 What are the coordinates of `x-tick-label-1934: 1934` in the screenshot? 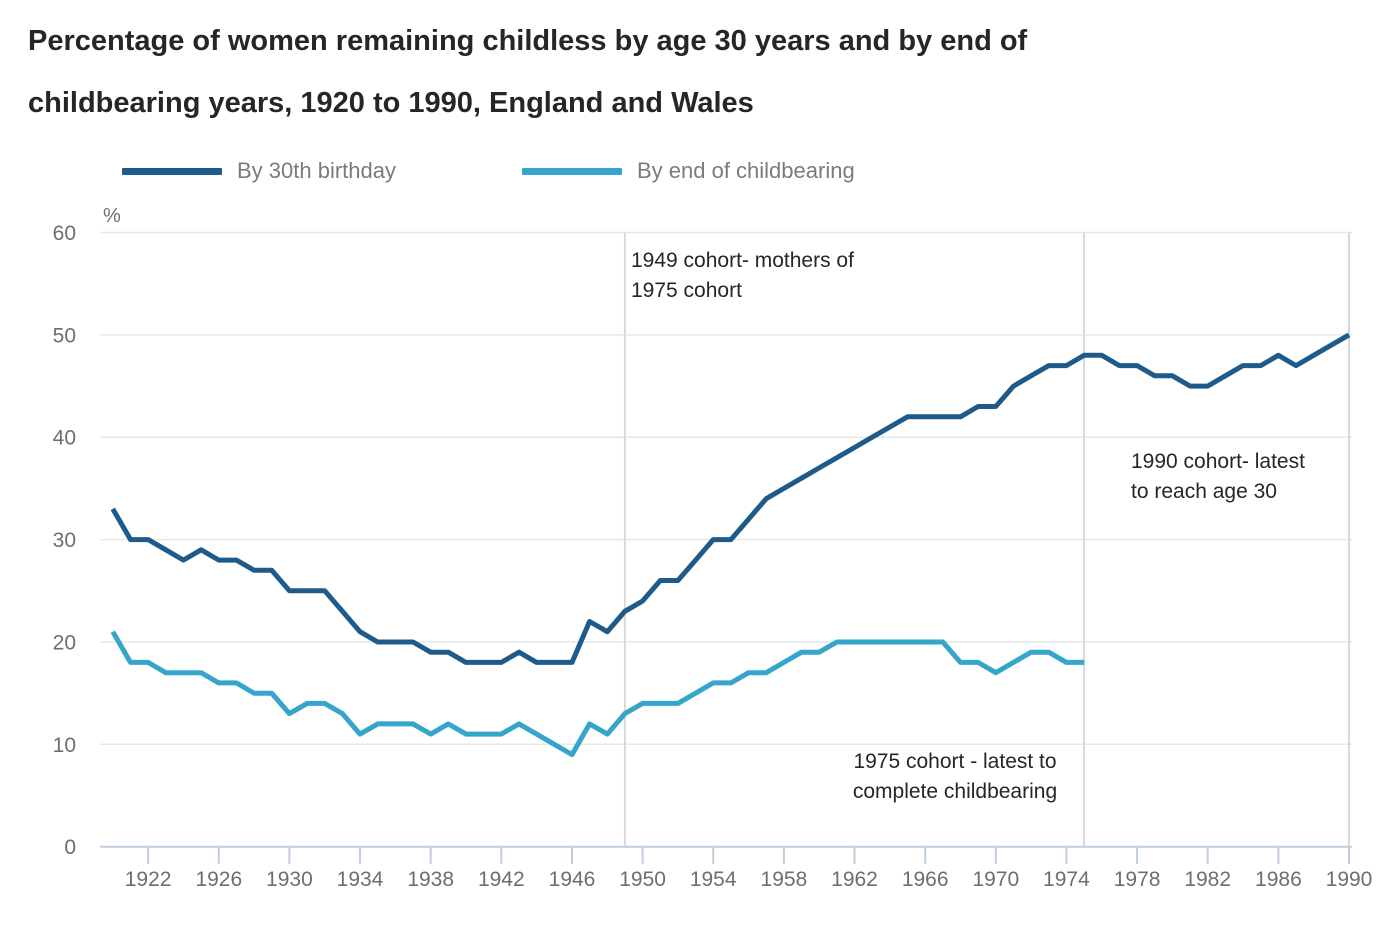 It's located at (360, 879).